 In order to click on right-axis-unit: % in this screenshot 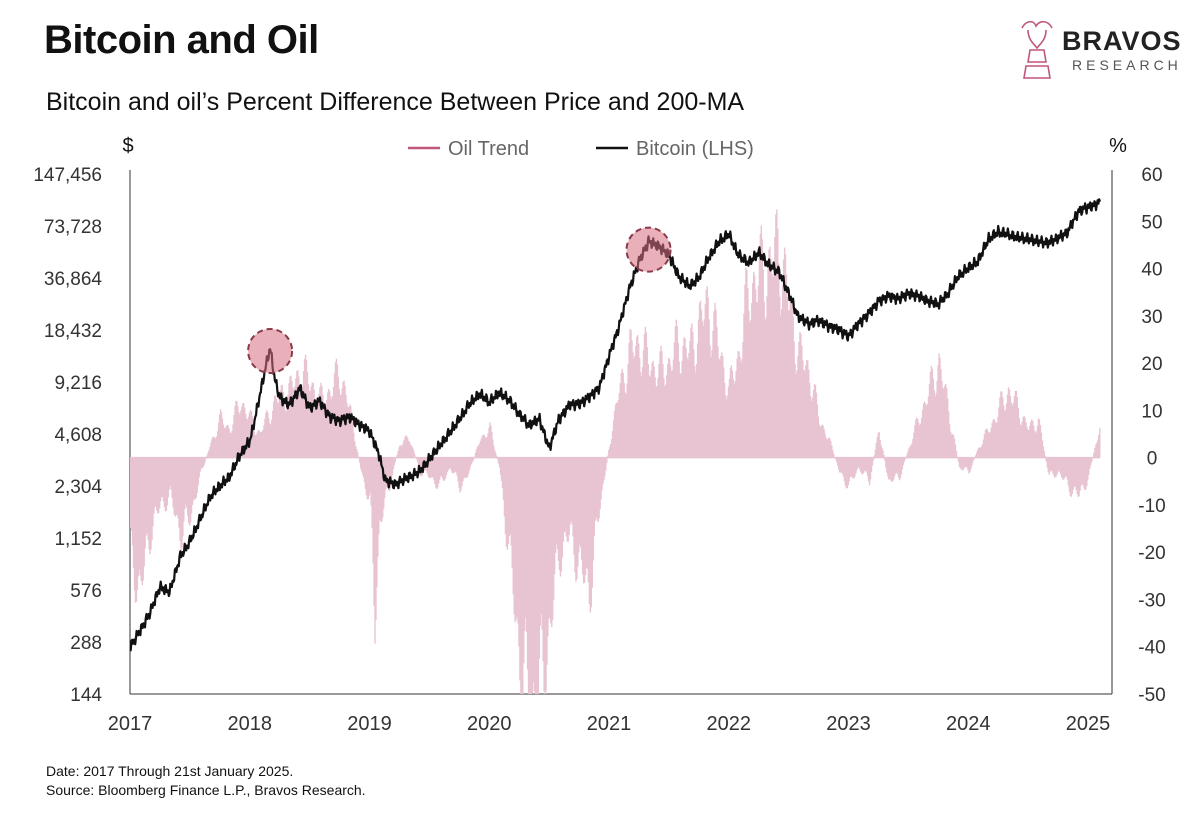, I will do `click(1118, 146)`.